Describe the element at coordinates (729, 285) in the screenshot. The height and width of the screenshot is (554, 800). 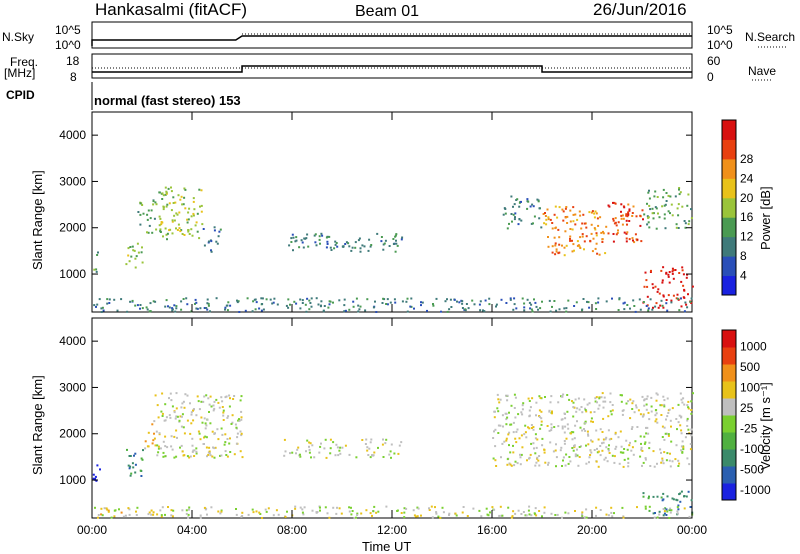
I see `power-colorbar-swatch` at that location.